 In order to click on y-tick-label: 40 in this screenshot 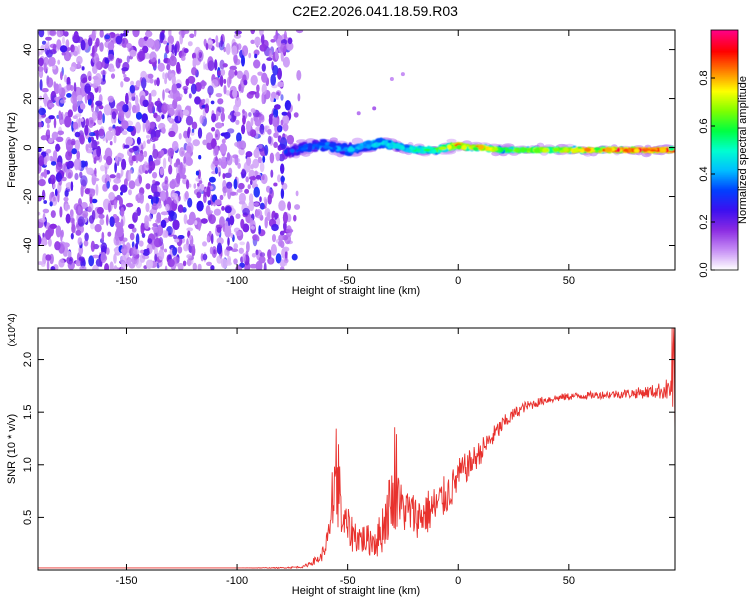, I will do `click(28, 49)`.